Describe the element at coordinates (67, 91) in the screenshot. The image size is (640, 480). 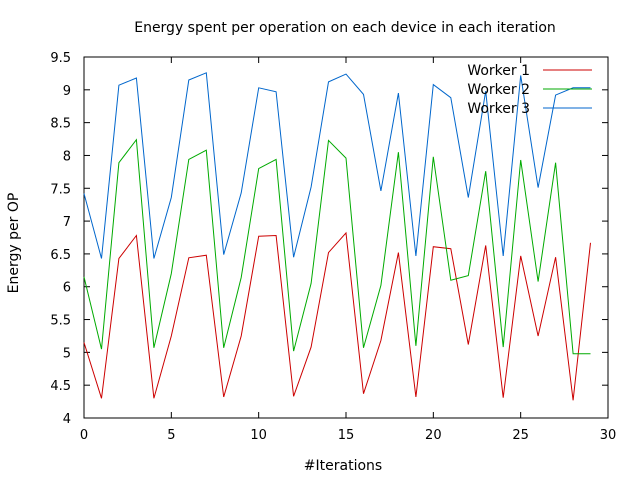
I see `y-tick-label: 9` at that location.